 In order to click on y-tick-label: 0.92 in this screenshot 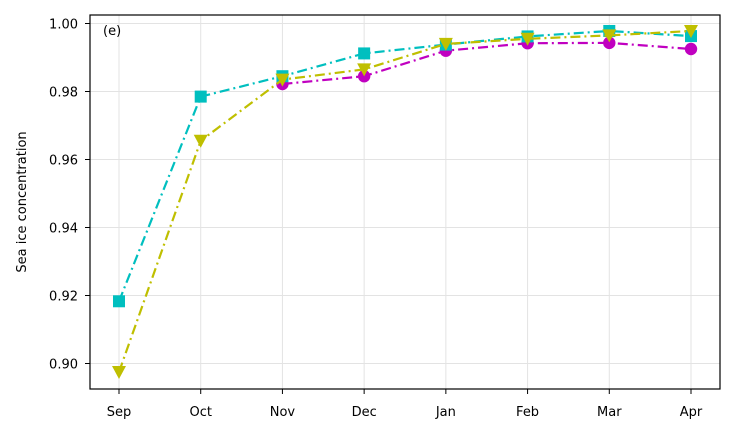, I will do `click(63, 297)`.